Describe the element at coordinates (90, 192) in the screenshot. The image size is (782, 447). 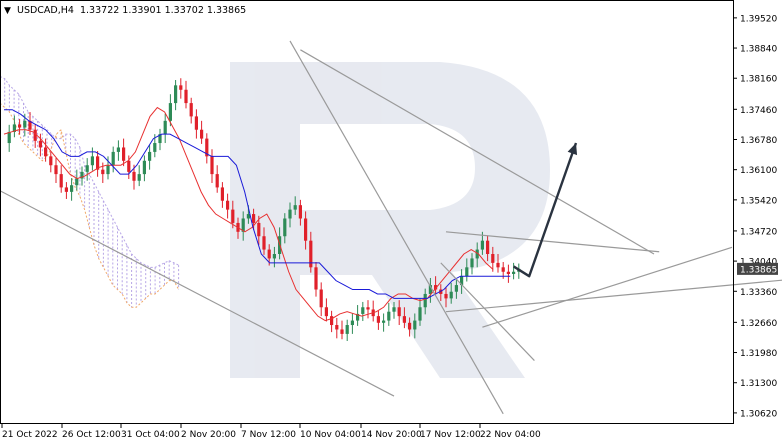
I see `ichimoku-cloud` at that location.